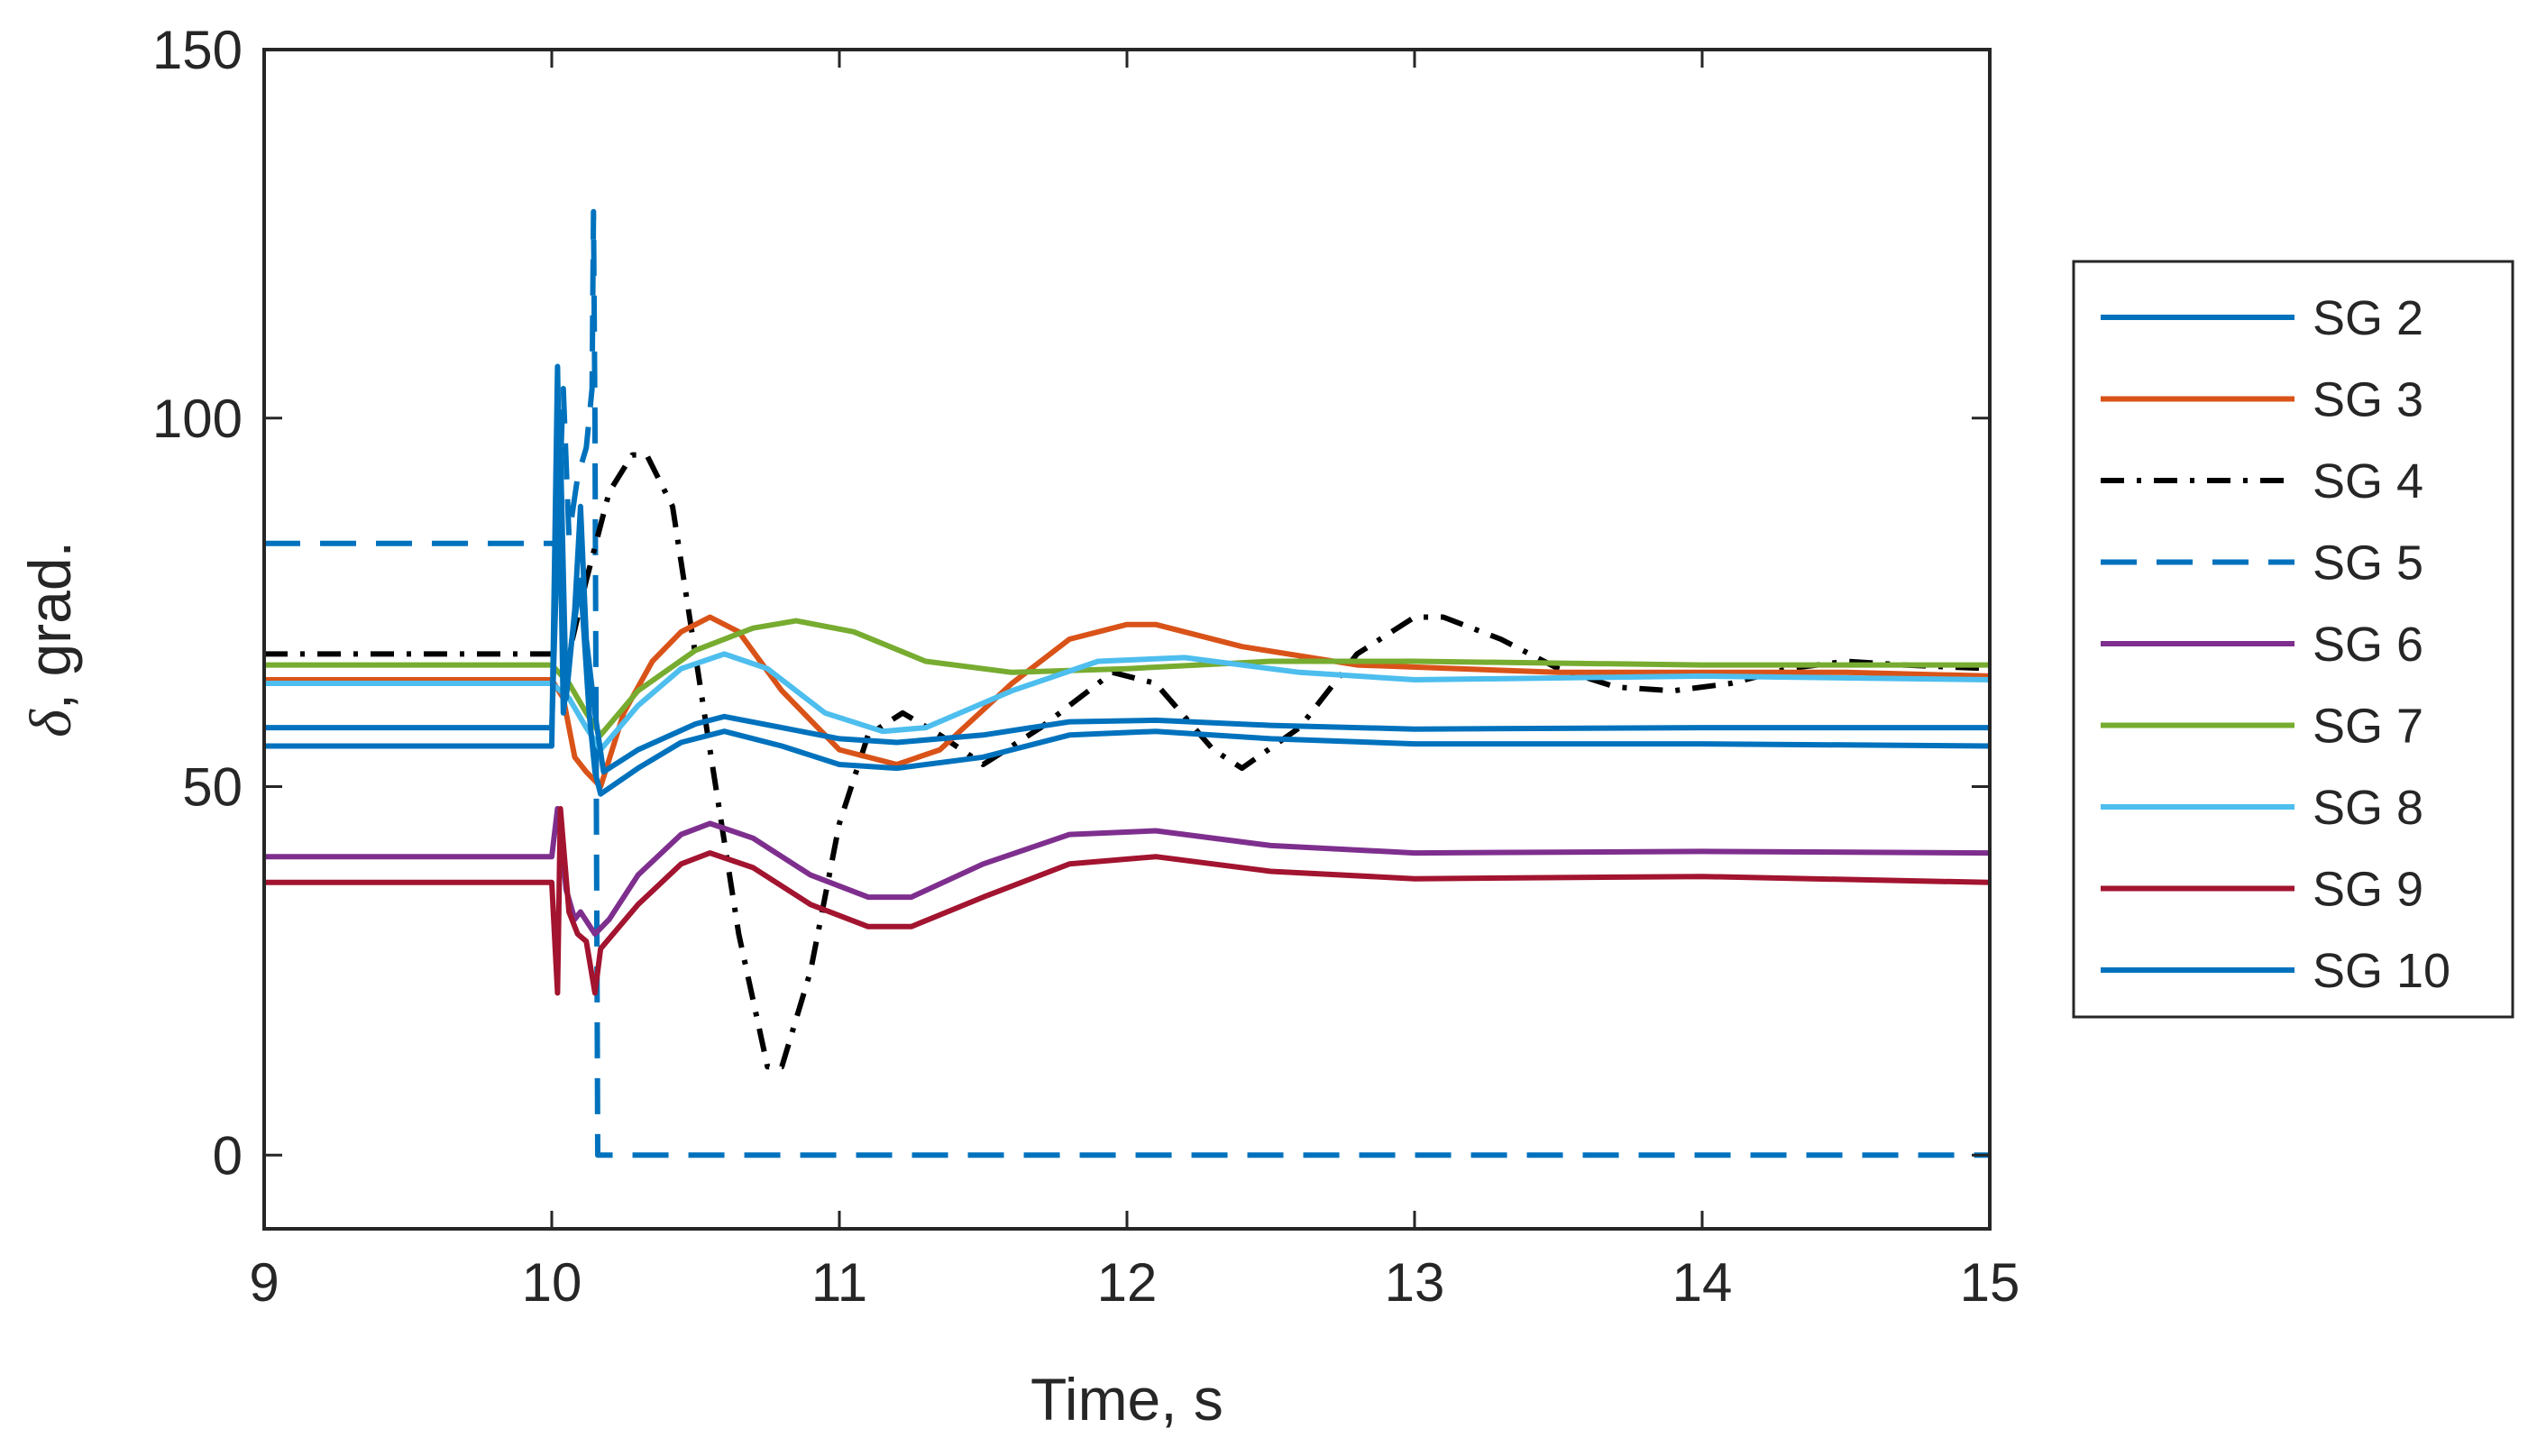 This screenshot has height=1456, width=2528. What do you see at coordinates (1990, 1283) in the screenshot?
I see `x-tick-label: 15` at bounding box center [1990, 1283].